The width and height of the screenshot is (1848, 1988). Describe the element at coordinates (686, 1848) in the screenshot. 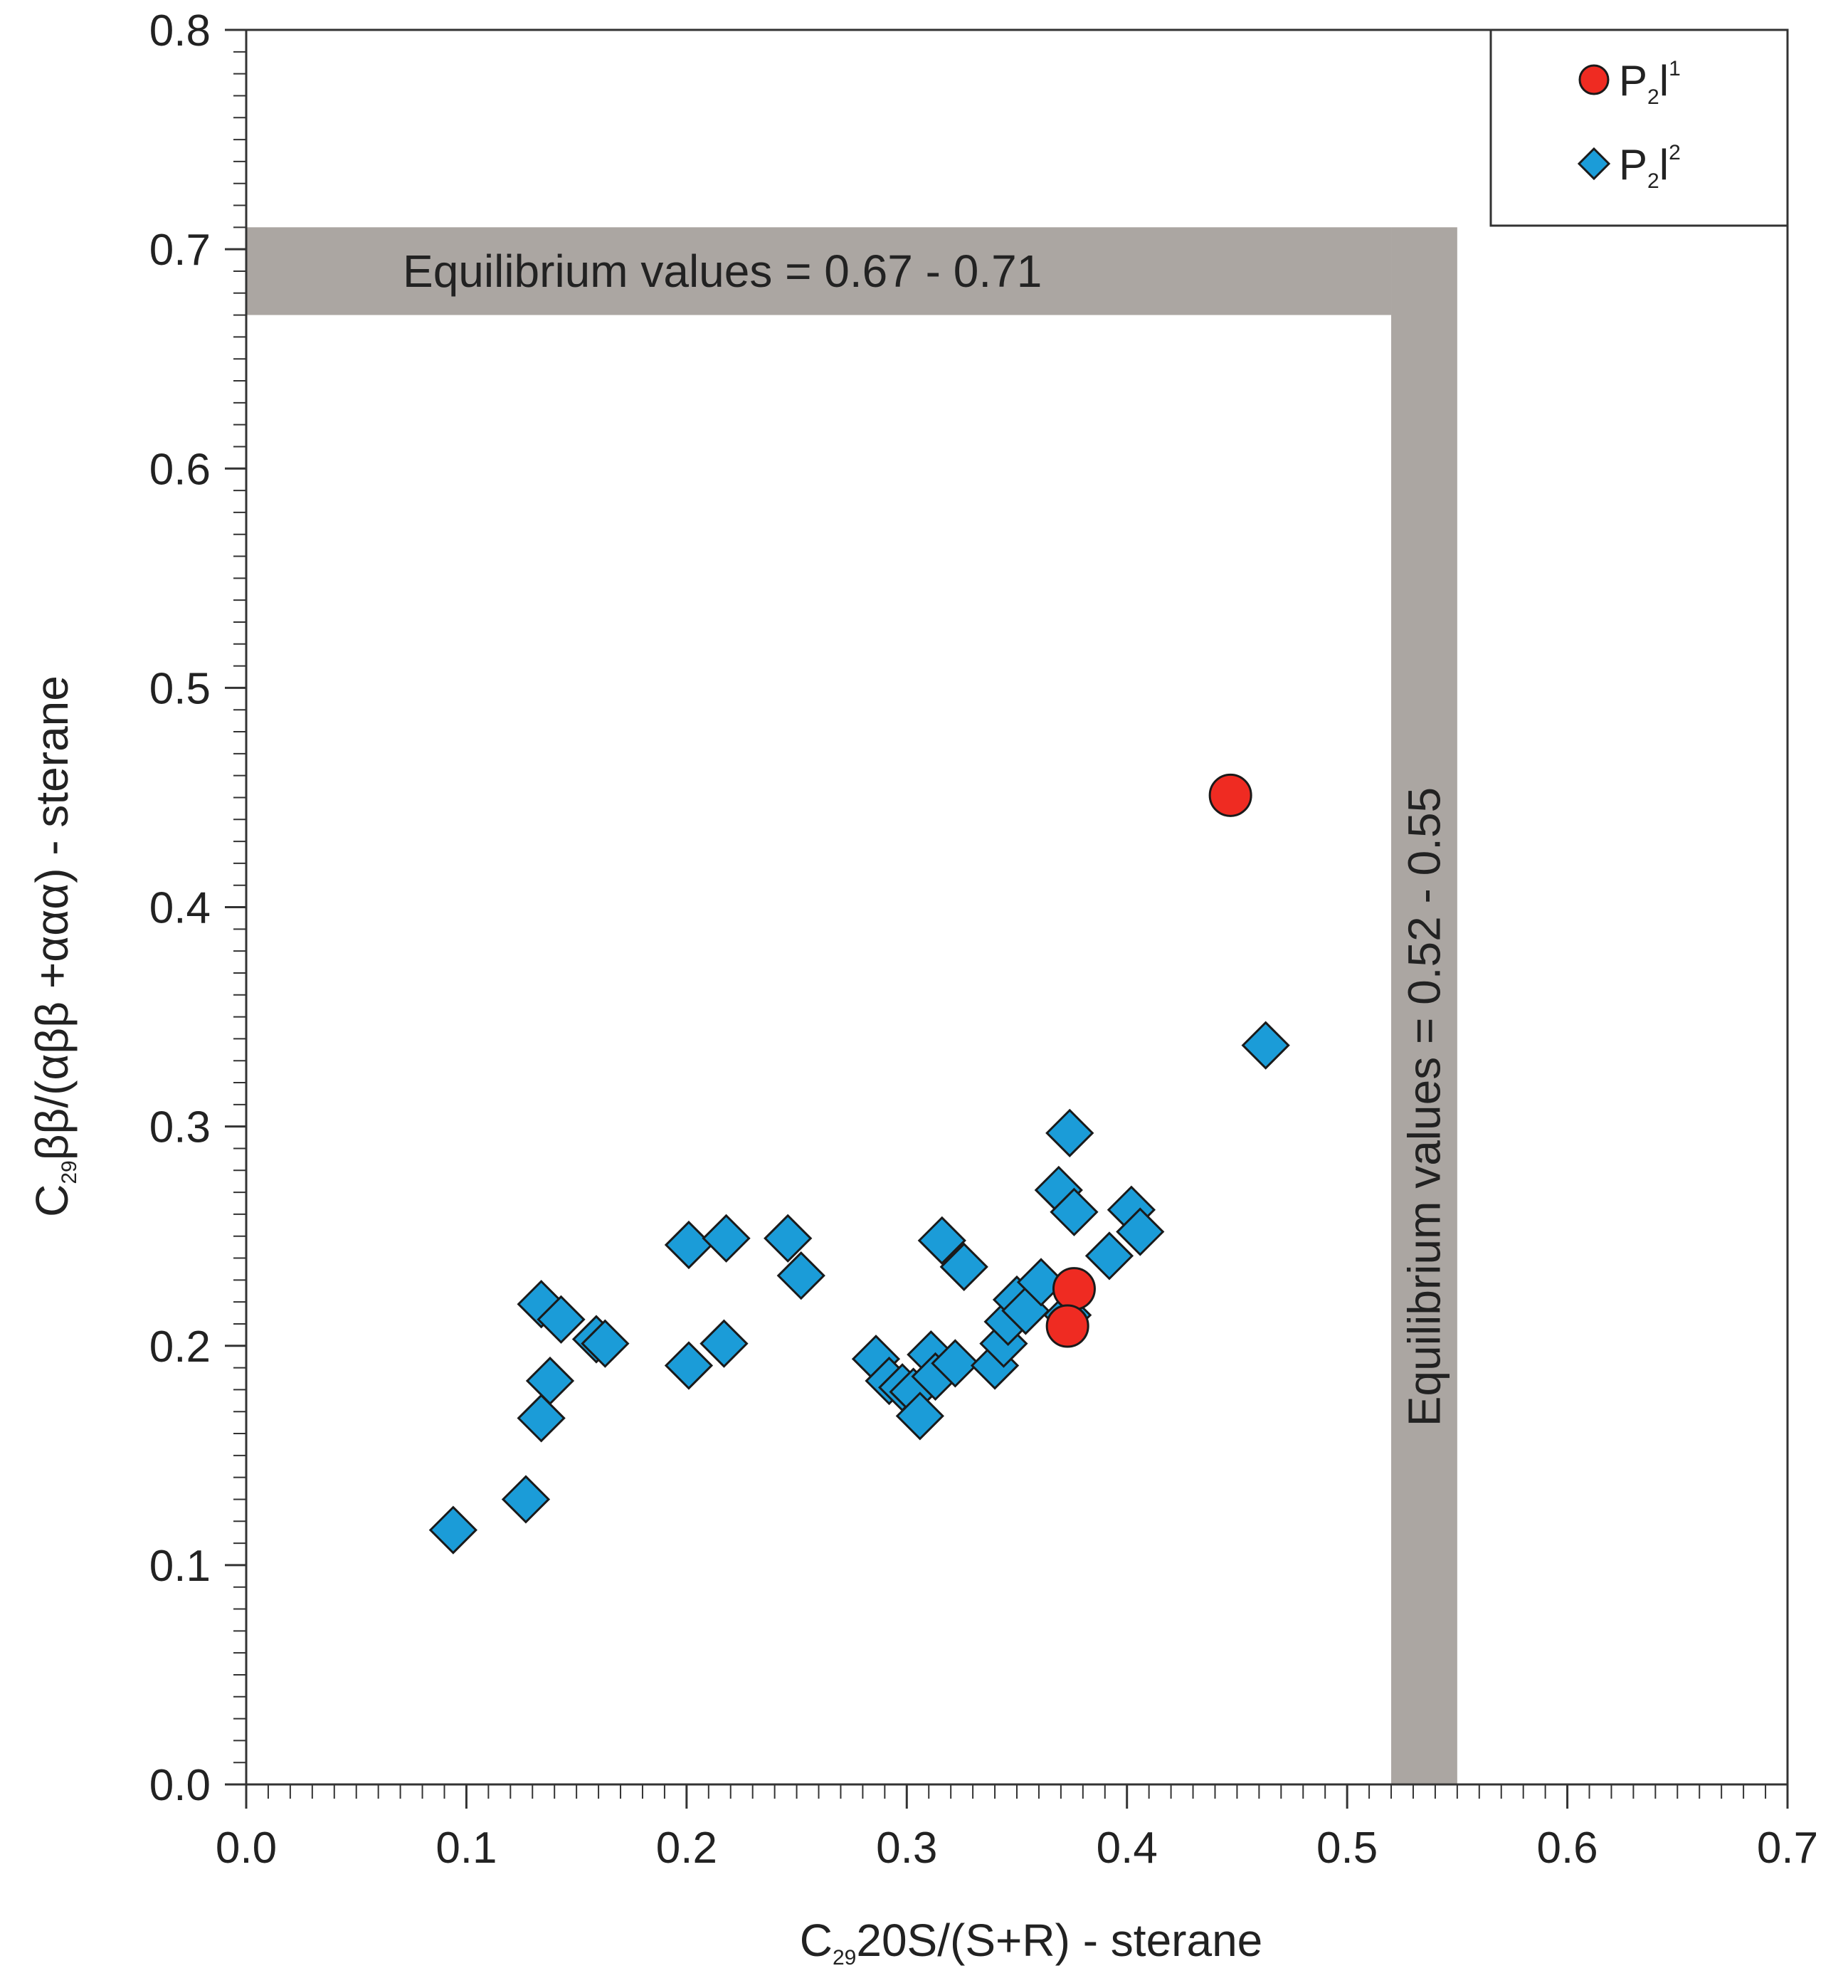

I see `x-tick-label: 0.2` at that location.